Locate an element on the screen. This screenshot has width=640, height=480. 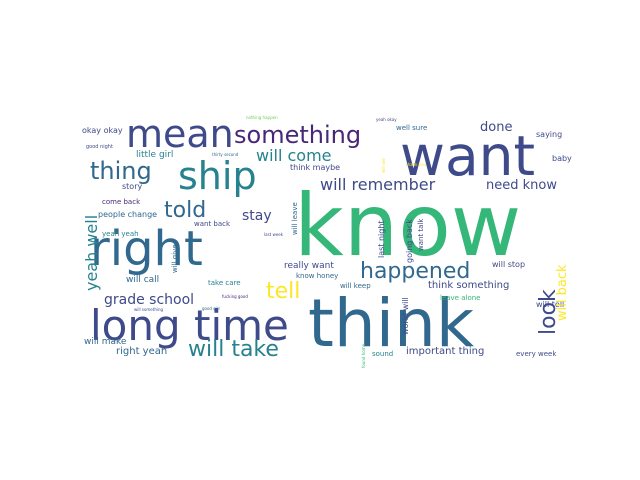
word-will-see: will see is located at coordinates (383, 165).